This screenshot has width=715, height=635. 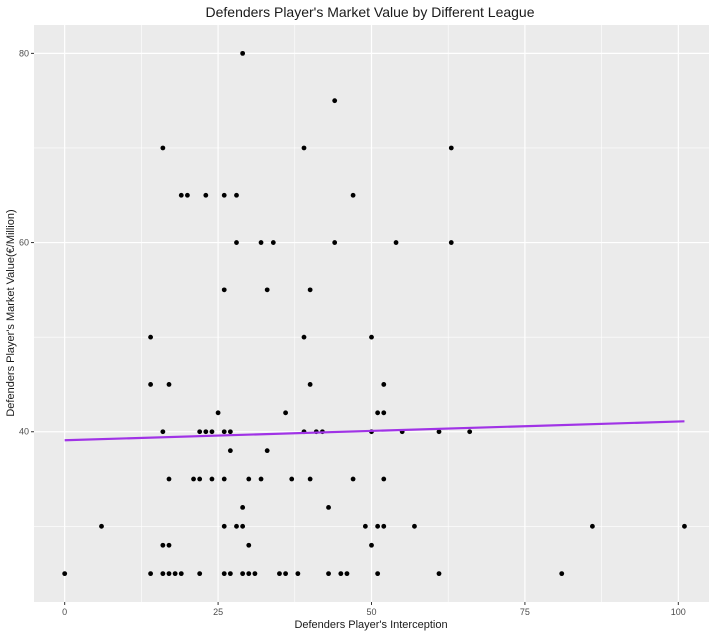 I want to click on x-axis-ticks: 0 25 50 75 100, so click(x=374, y=609).